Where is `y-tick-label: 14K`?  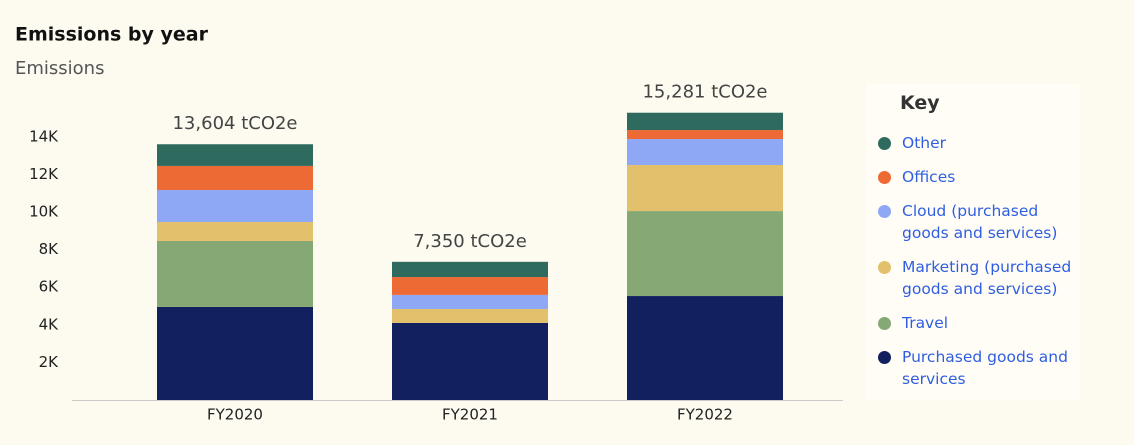 y-tick-label: 14K is located at coordinates (44, 136).